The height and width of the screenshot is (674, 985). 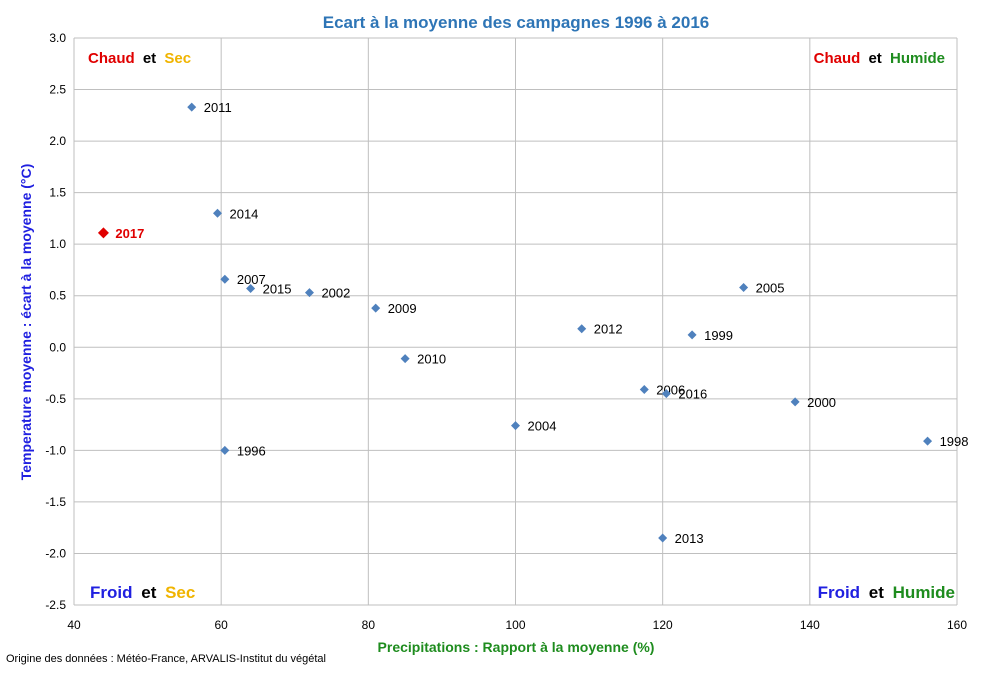 What do you see at coordinates (55, 553) in the screenshot?
I see `y-tick-label: -2.0` at bounding box center [55, 553].